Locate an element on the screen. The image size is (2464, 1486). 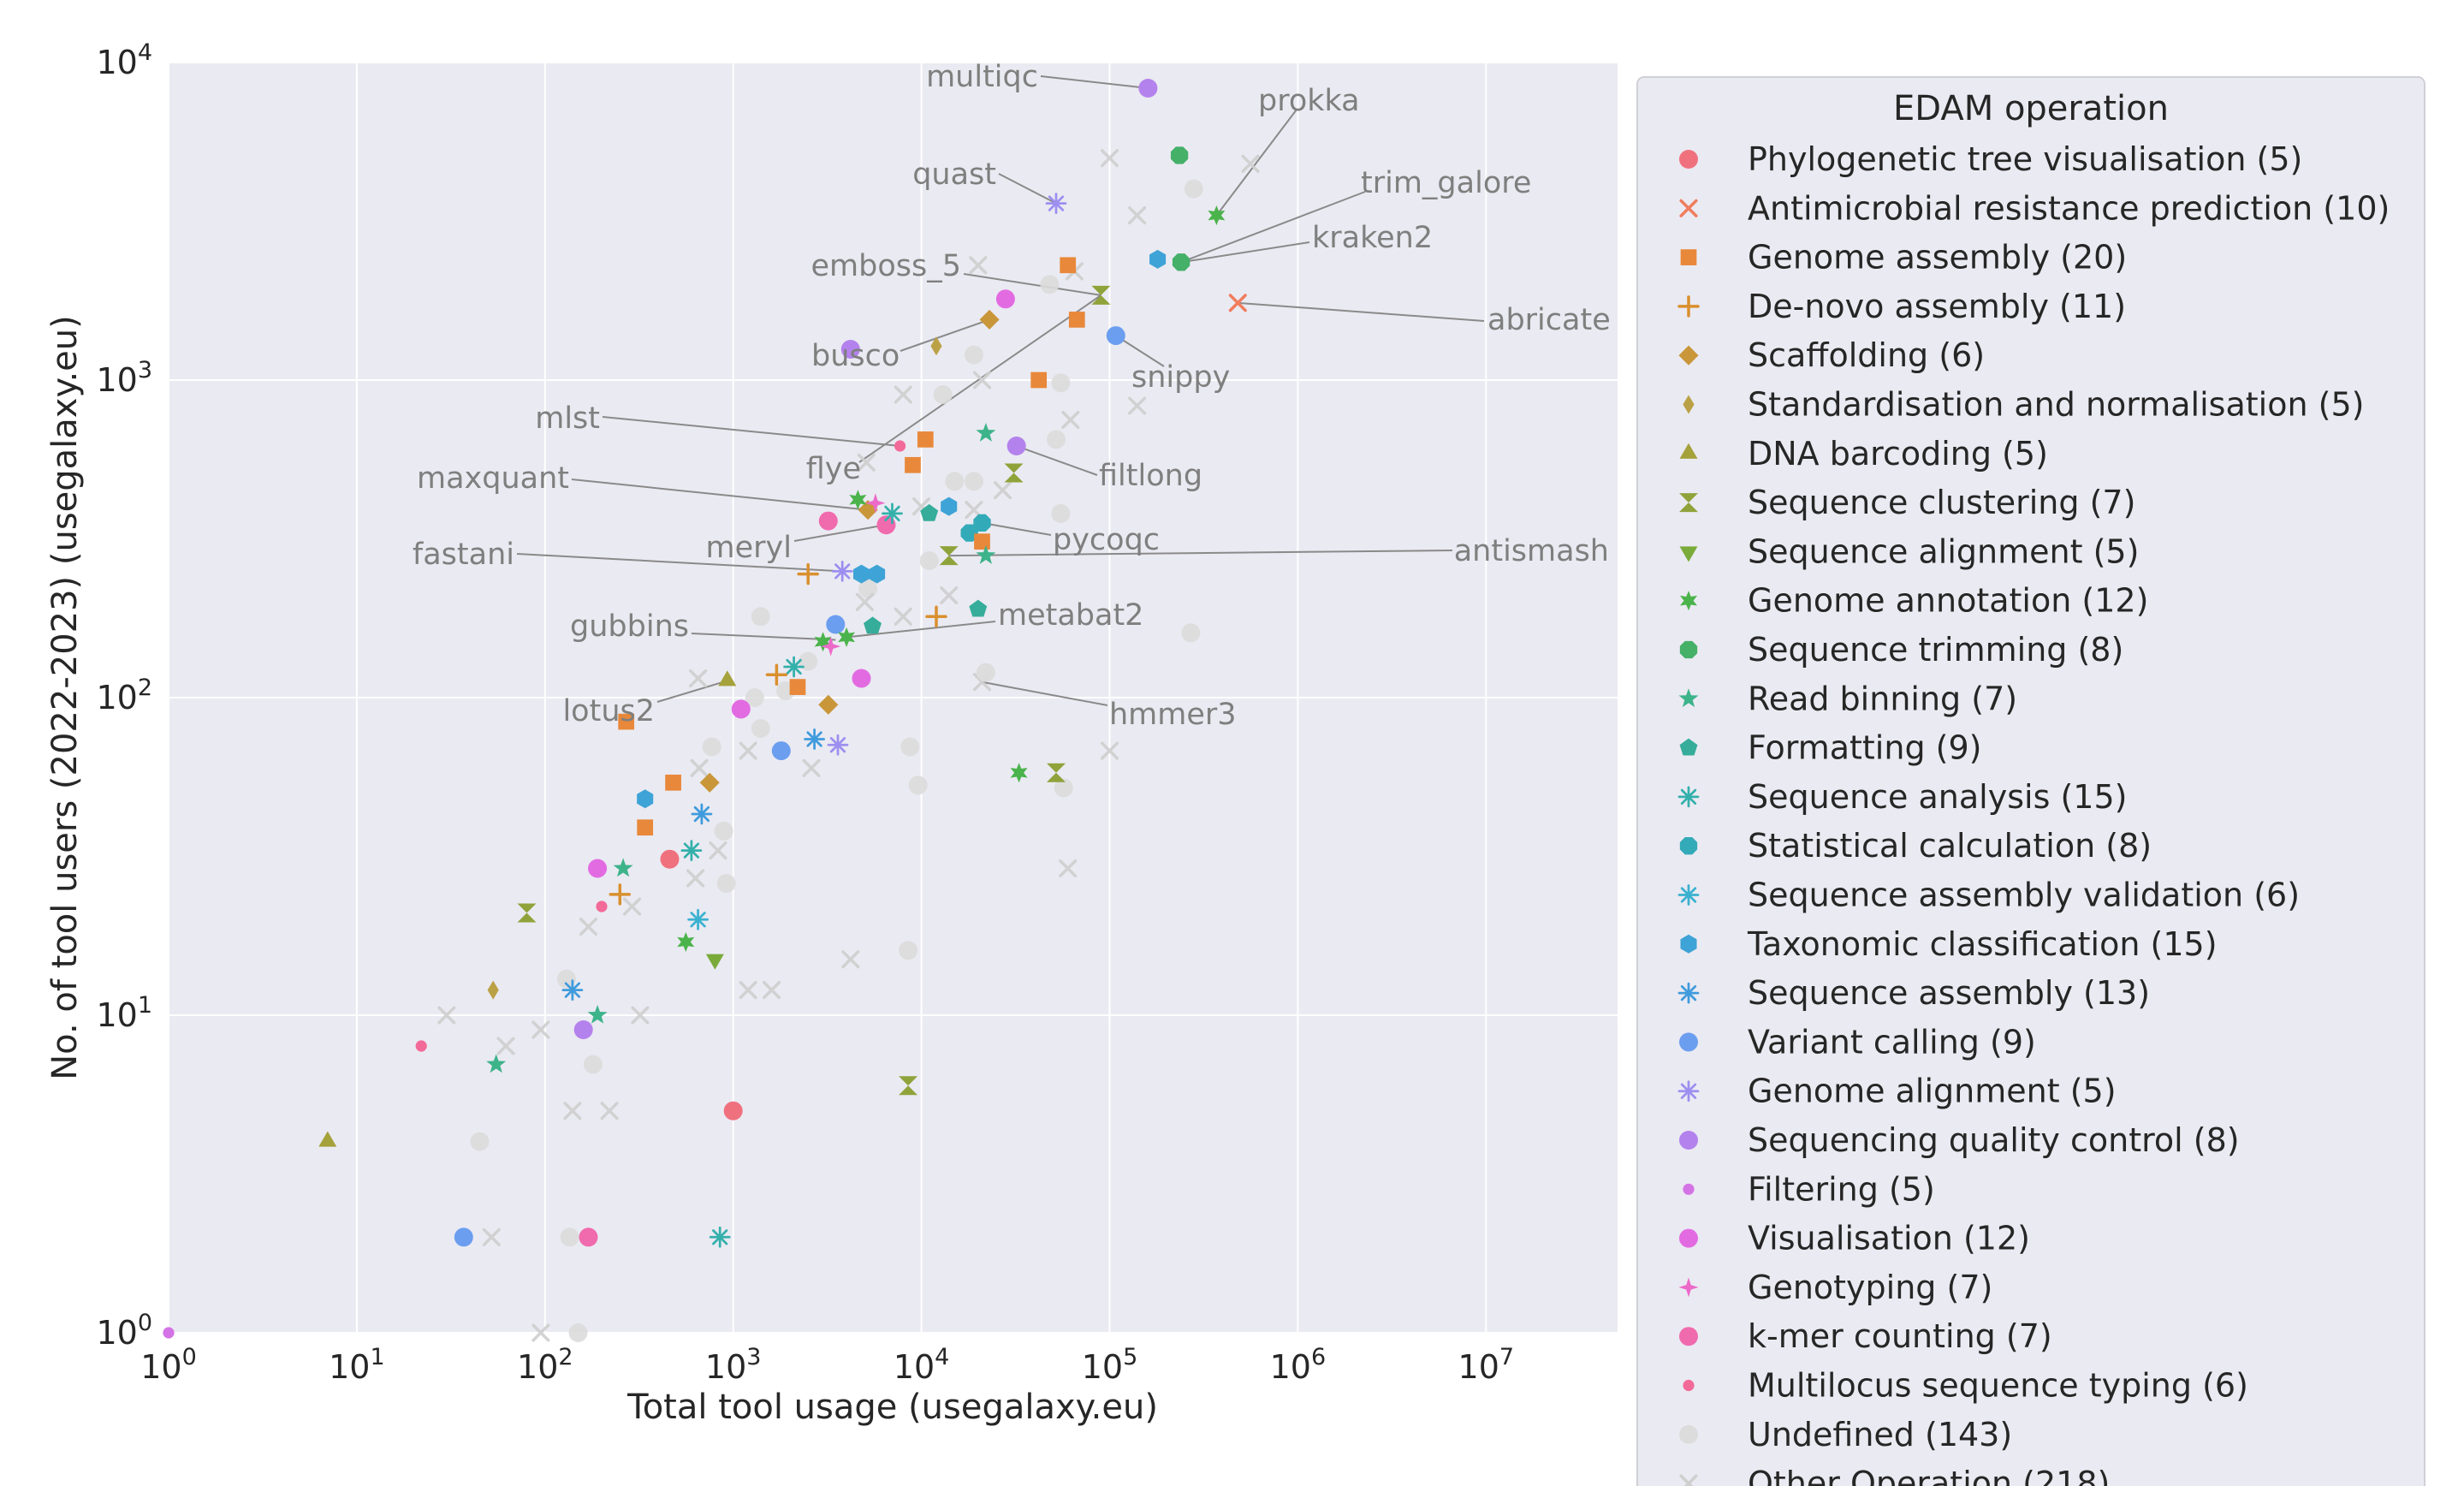
x-tick-label-2: 102 is located at coordinates (545, 1365).